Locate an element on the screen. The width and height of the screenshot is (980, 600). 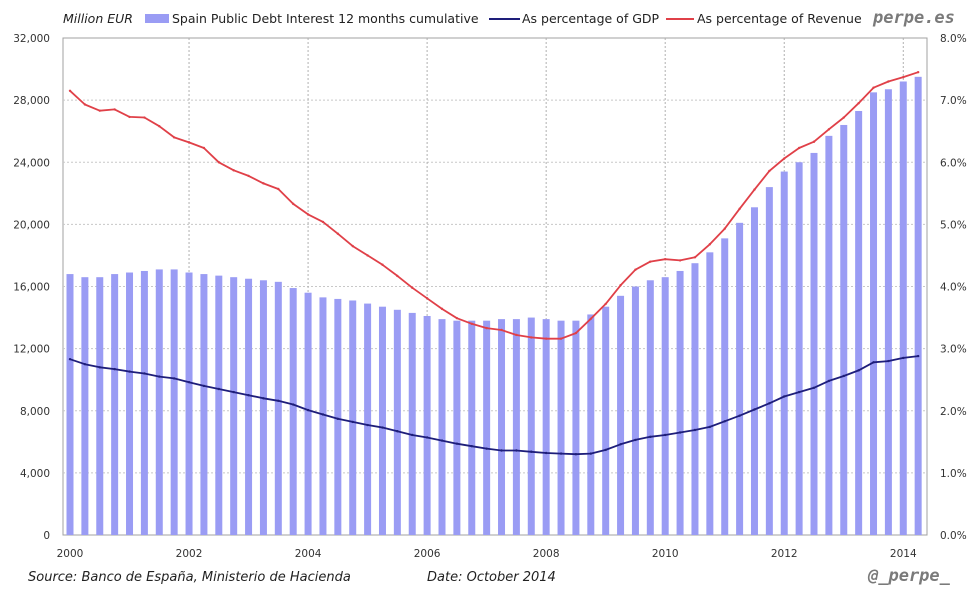
line-gdp is located at coordinates (494, 405).